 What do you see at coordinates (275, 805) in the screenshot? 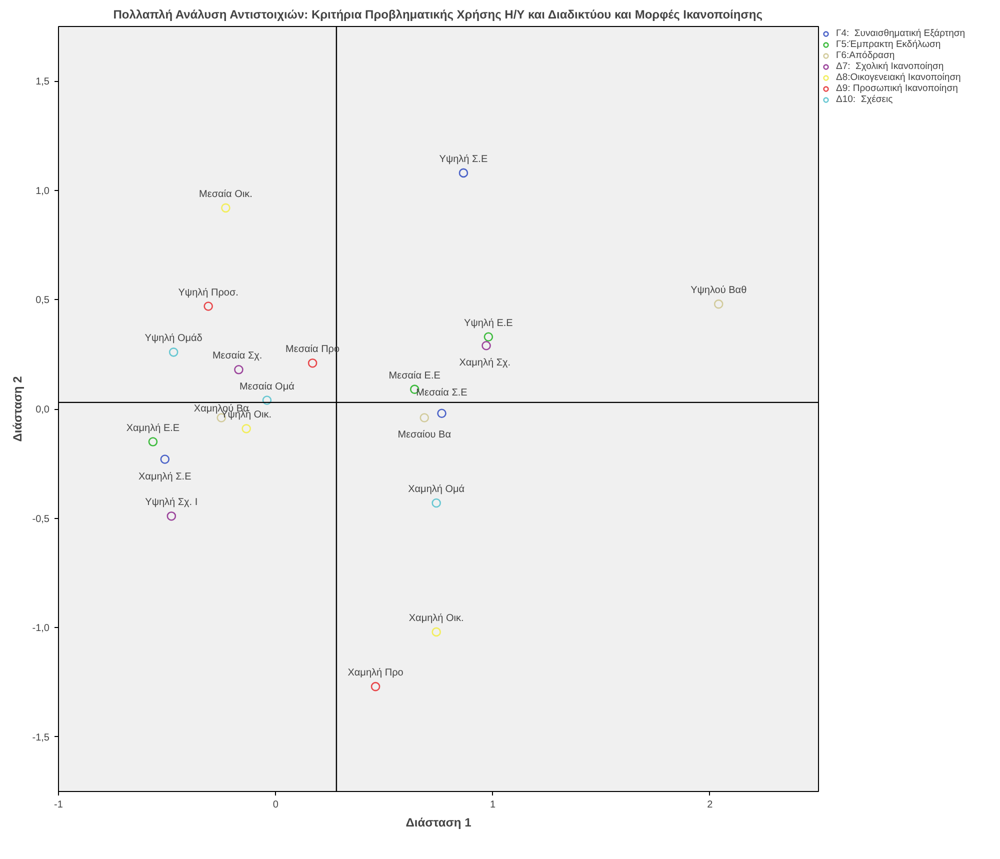
I see `x-tick-label: 0` at bounding box center [275, 805].